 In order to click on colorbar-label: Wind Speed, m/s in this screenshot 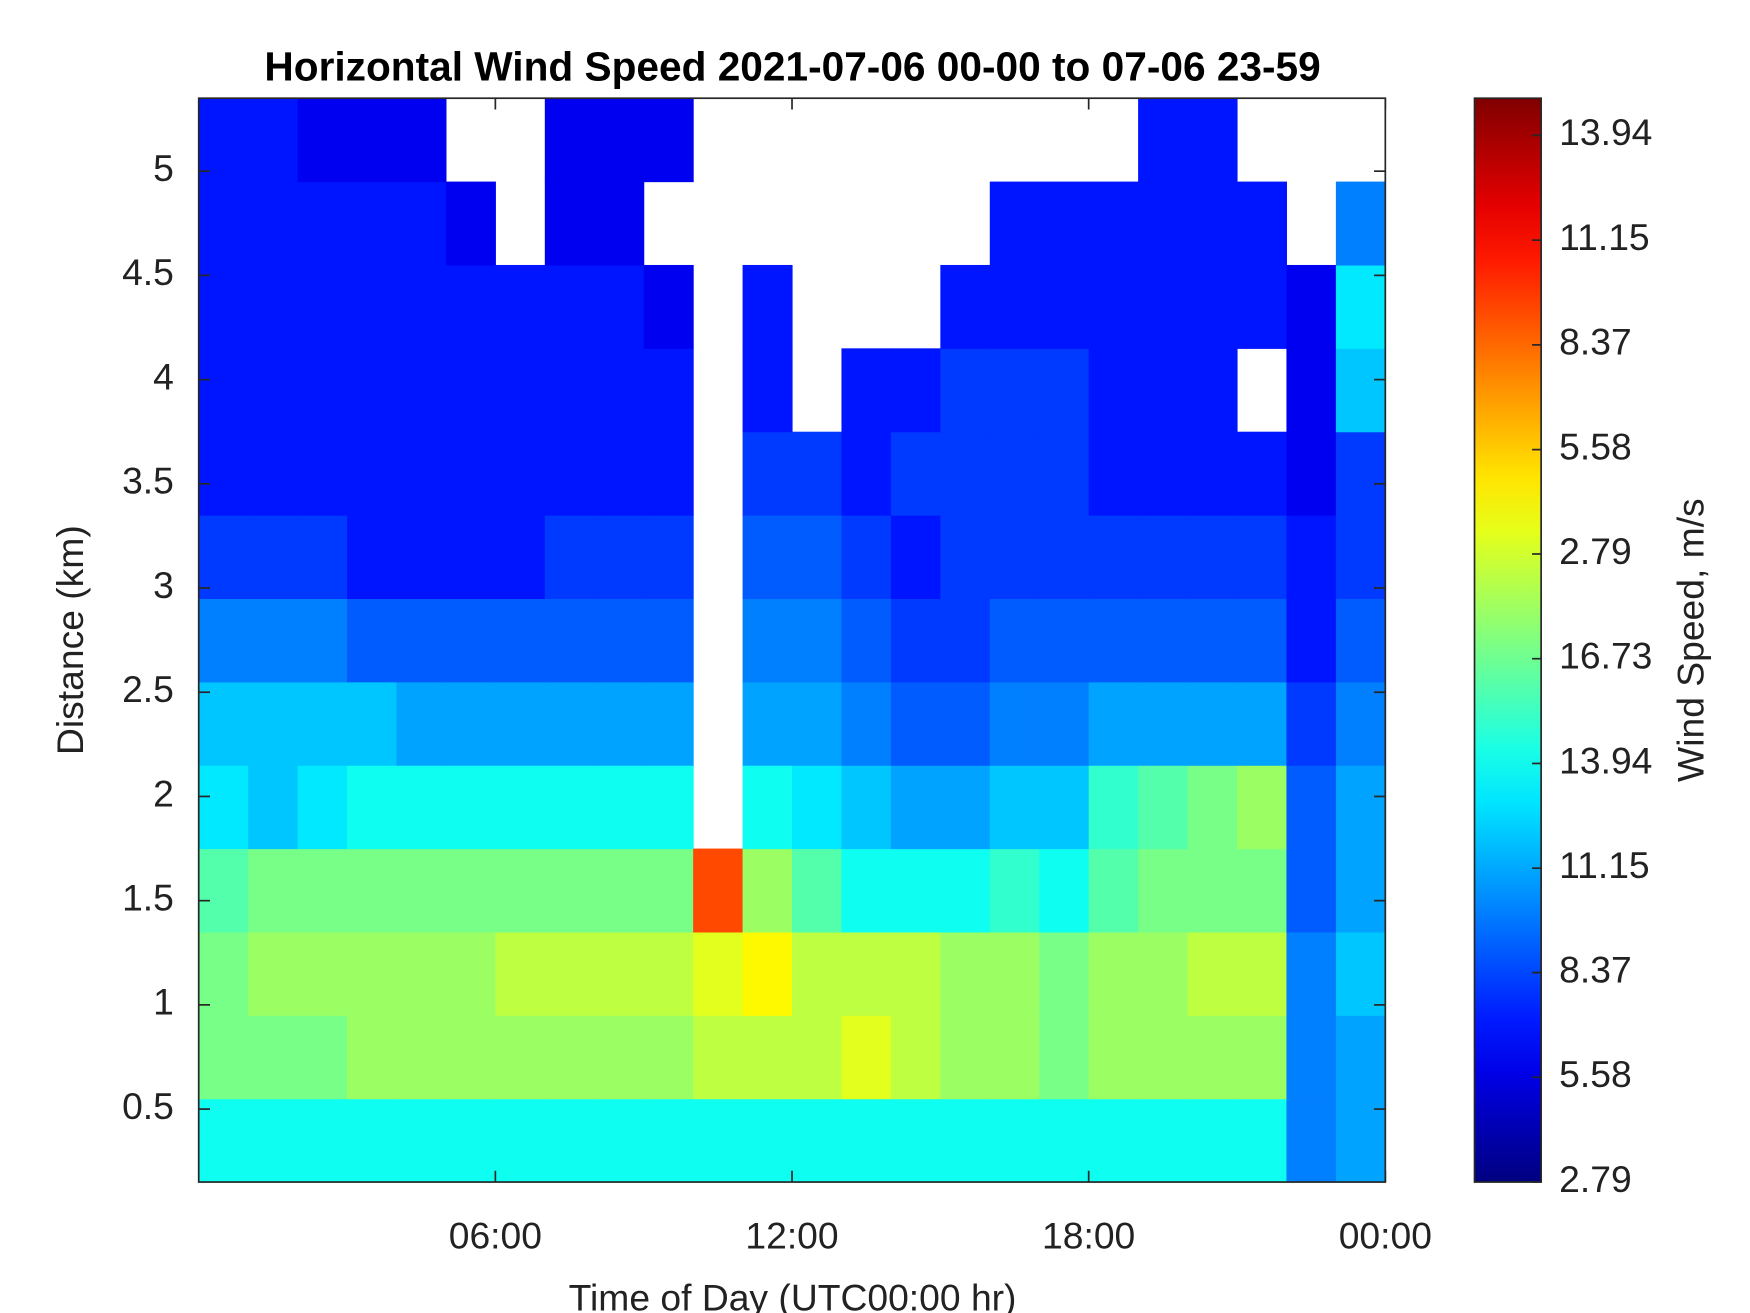, I will do `click(1690, 640)`.